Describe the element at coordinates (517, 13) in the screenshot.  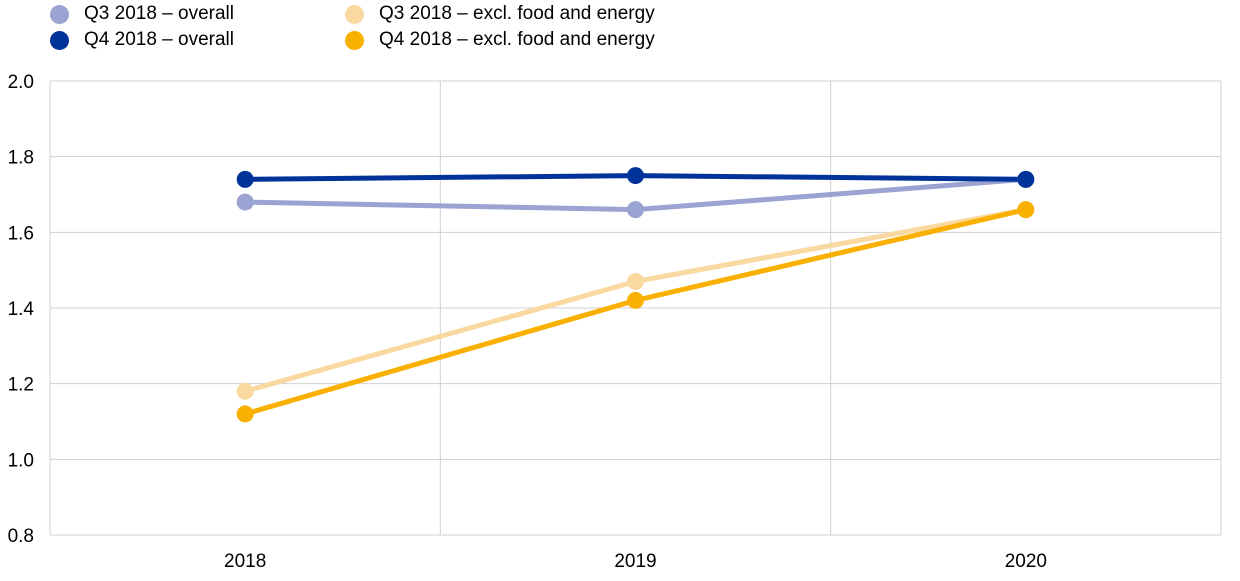
I see `legend-label: Q3 2018 – excl. food and energy` at that location.